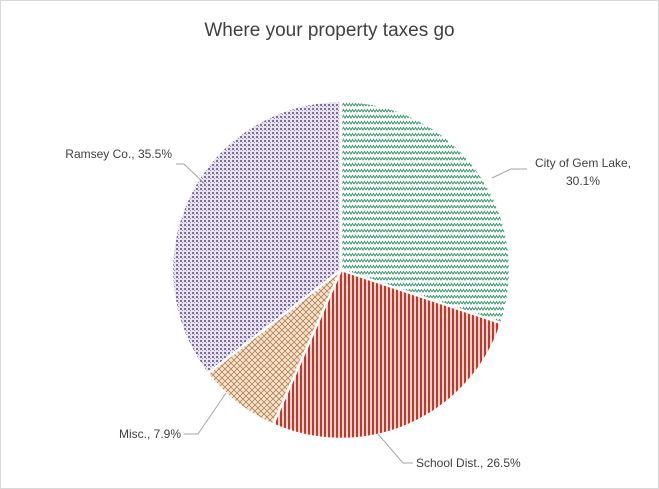 The image size is (659, 489). I want to click on data-label: Misc., 7.9%, so click(150, 434).